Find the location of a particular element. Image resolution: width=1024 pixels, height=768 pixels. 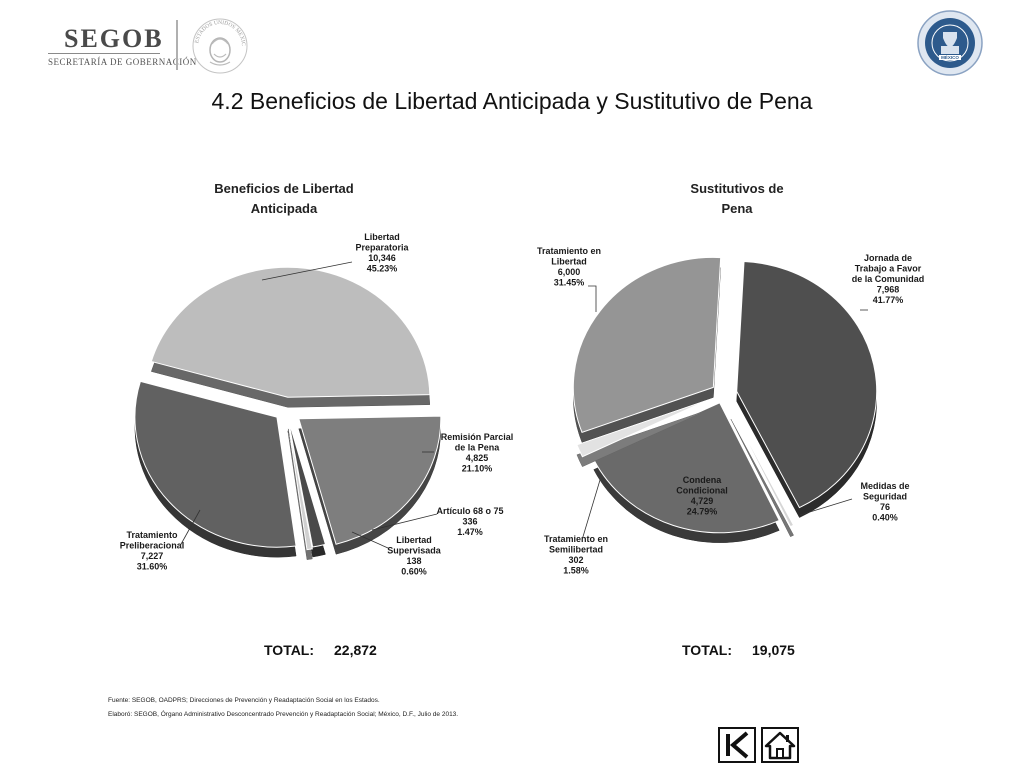

mexican-seal-icon: ESTADOS UNIDOS MEXICANOS is located at coordinates (219, 44).